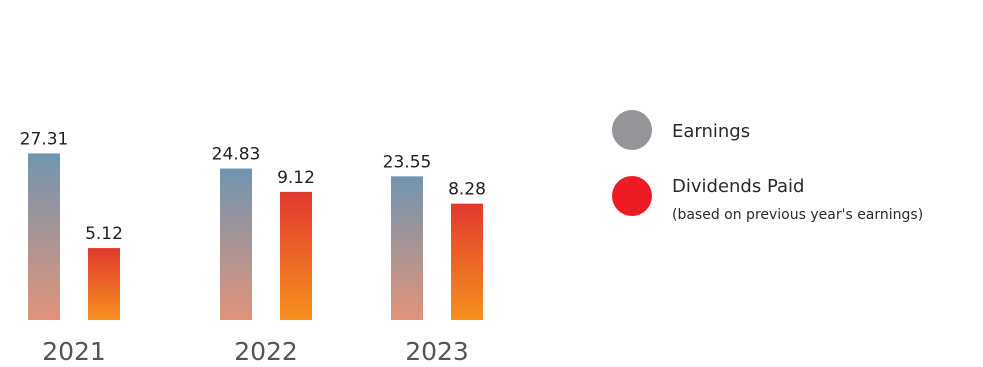 Image resolution: width=983 pixels, height=367 pixels. What do you see at coordinates (74, 351) in the screenshot?
I see `x-tick-2021: 2021` at bounding box center [74, 351].